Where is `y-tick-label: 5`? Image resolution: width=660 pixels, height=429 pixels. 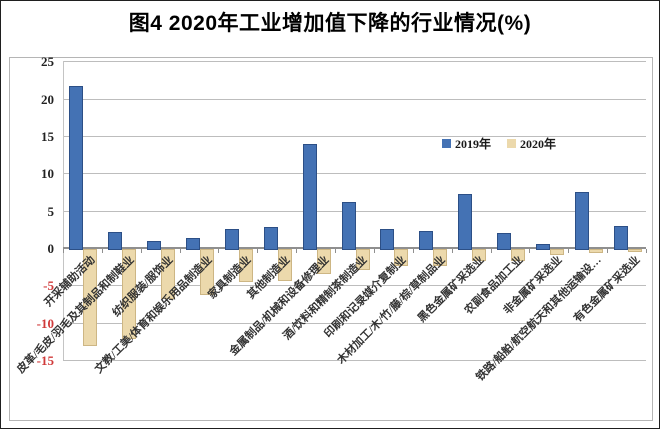 y-tick-label: 5 is located at coordinates (51, 211).